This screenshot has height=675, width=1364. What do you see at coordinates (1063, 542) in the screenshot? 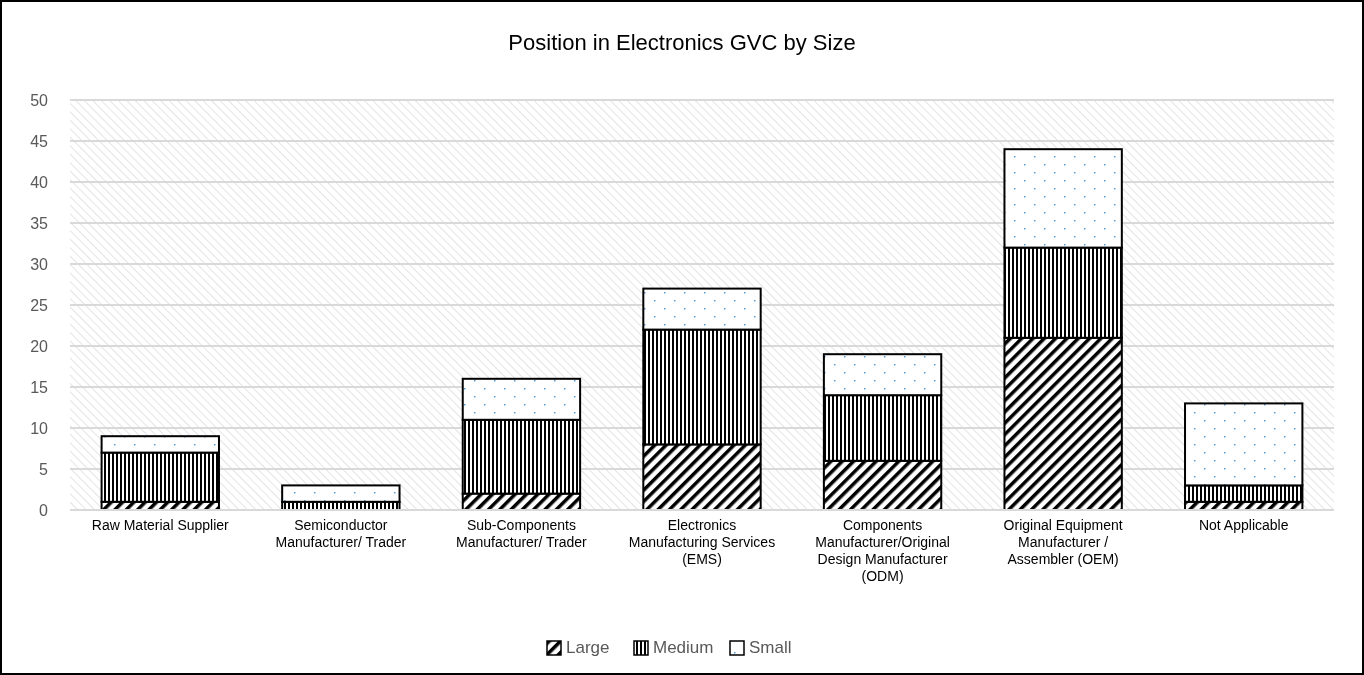
I see `x-tick-label: Original Equipment Manufacturer / Assembler (OEM)` at bounding box center [1063, 542].